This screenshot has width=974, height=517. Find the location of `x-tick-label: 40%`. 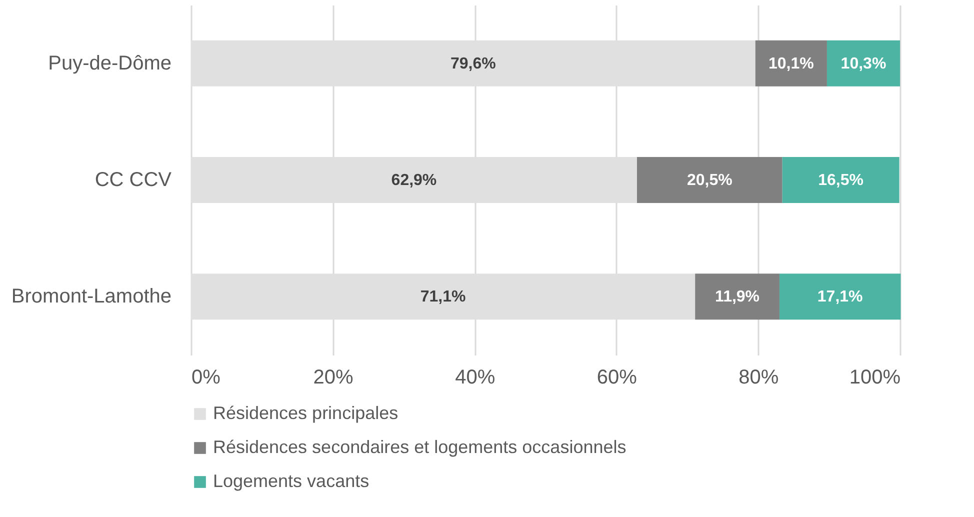

x-tick-label: 40% is located at coordinates (475, 377).